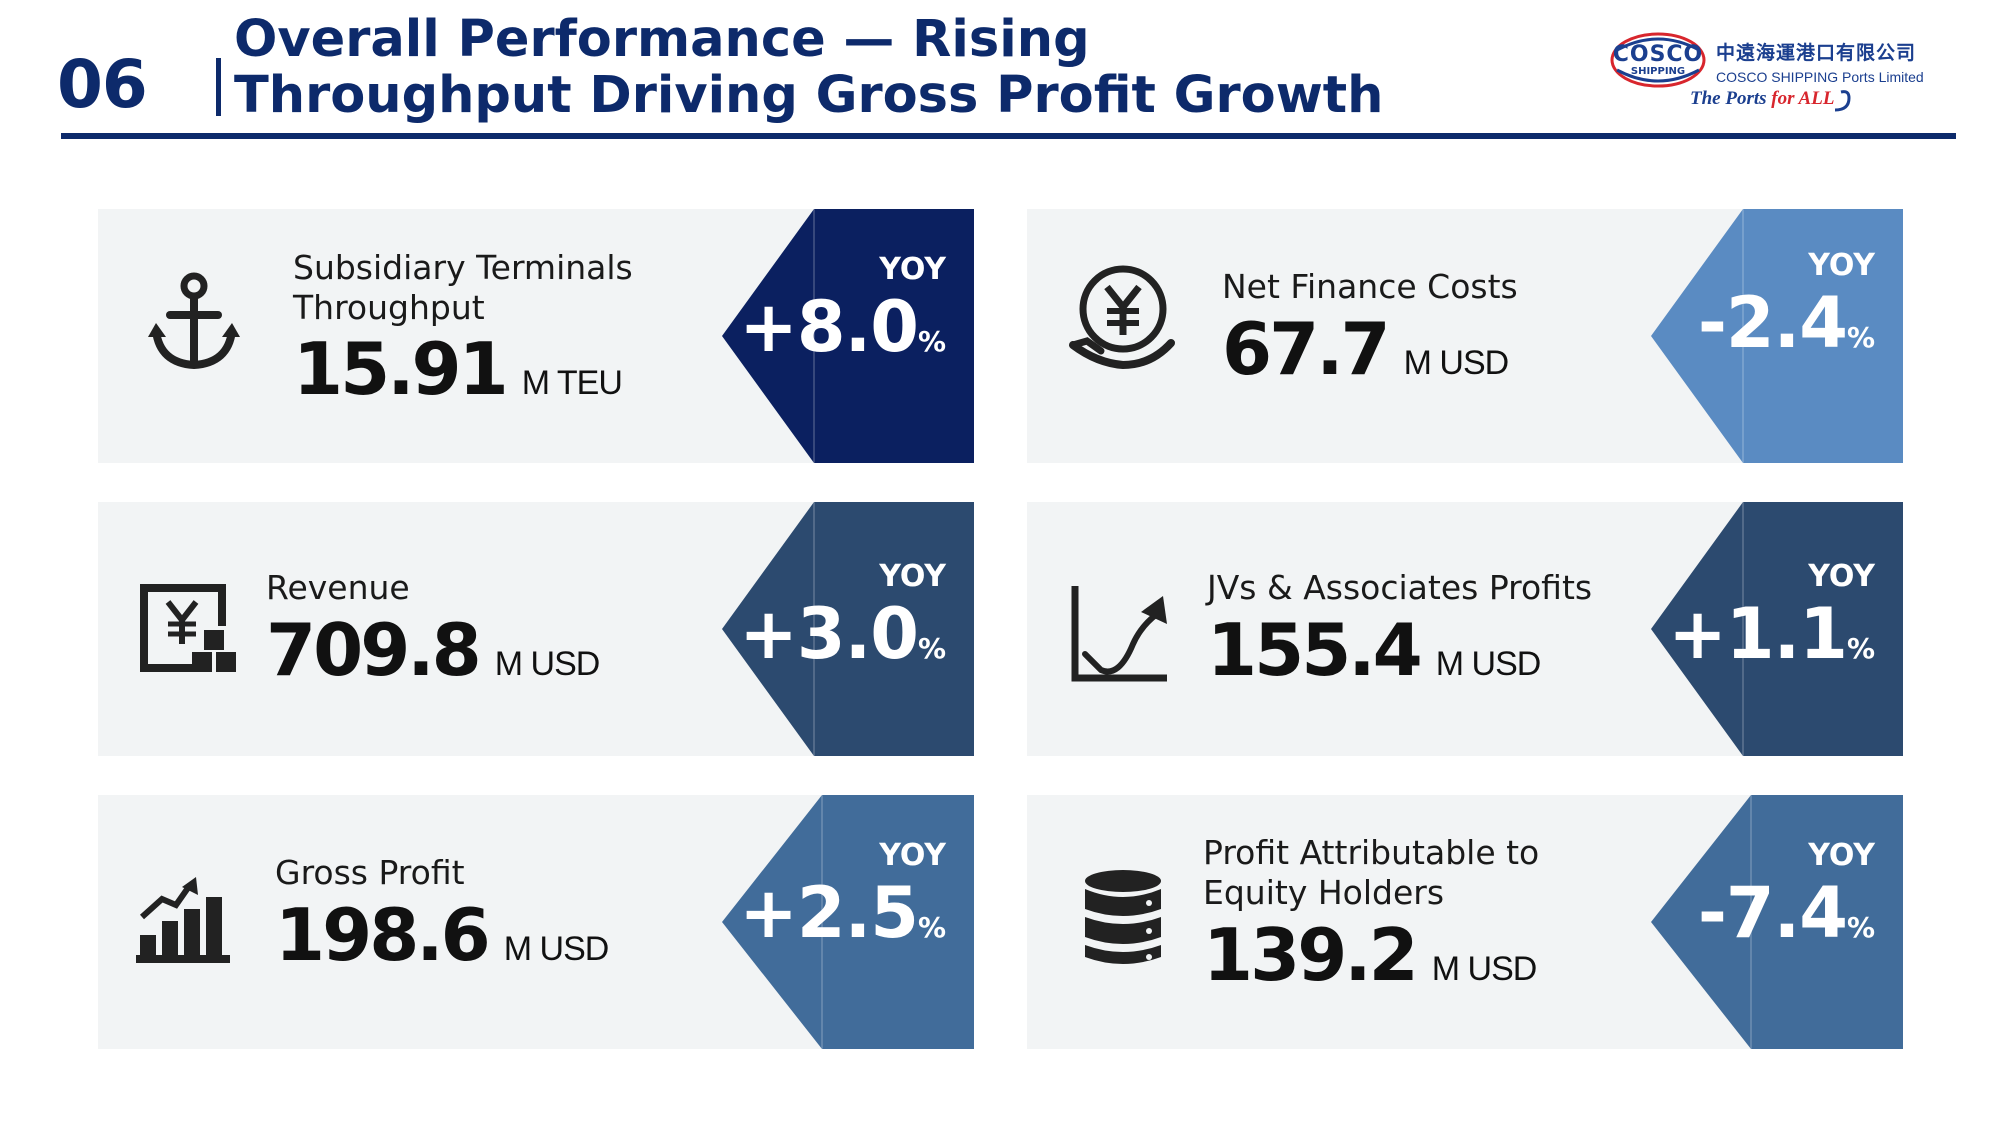 The image size is (2001, 1125). I want to click on card-value-unit: M TEU, so click(572, 383).